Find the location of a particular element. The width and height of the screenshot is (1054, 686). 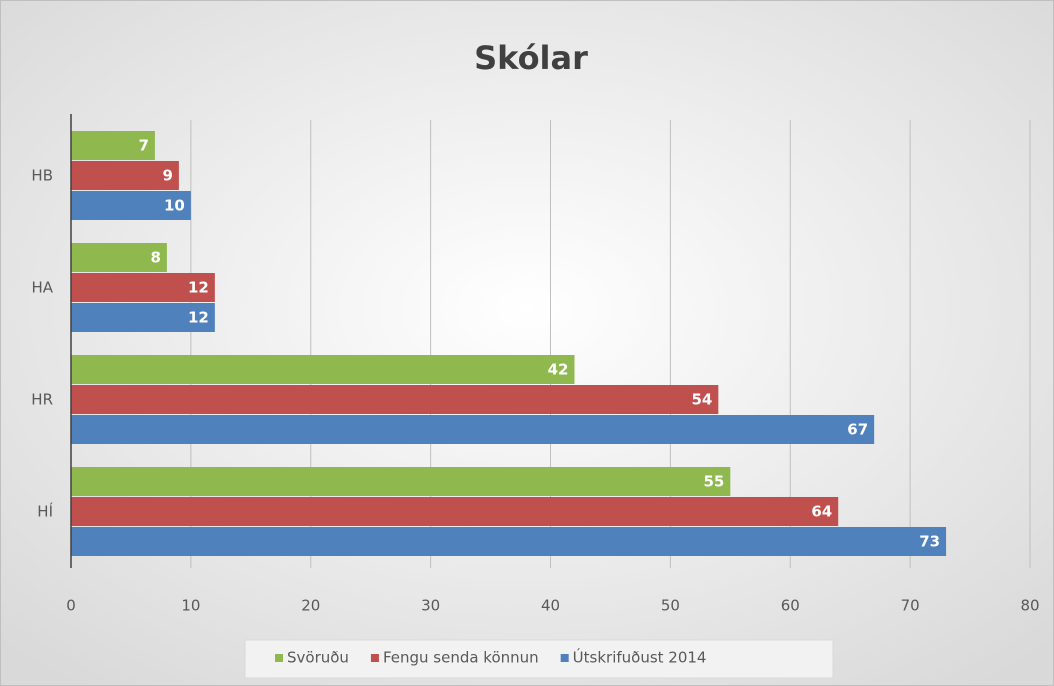

x-tick-label: 60 is located at coordinates (790, 606).